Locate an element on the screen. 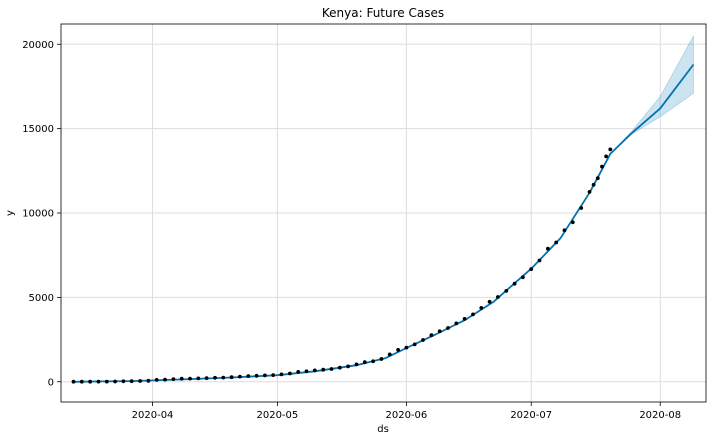  y-tick-label: 20000 is located at coordinates (38, 45).